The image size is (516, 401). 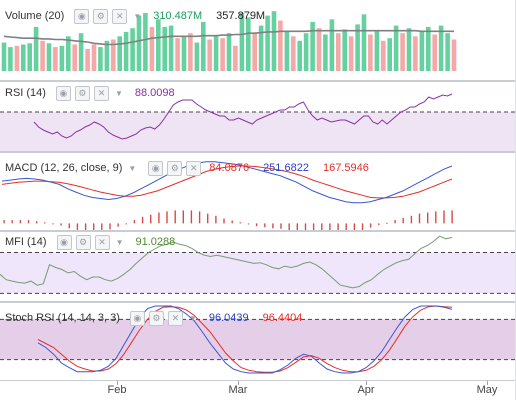 I want to click on volume-value: 310.487M, so click(x=178, y=16).